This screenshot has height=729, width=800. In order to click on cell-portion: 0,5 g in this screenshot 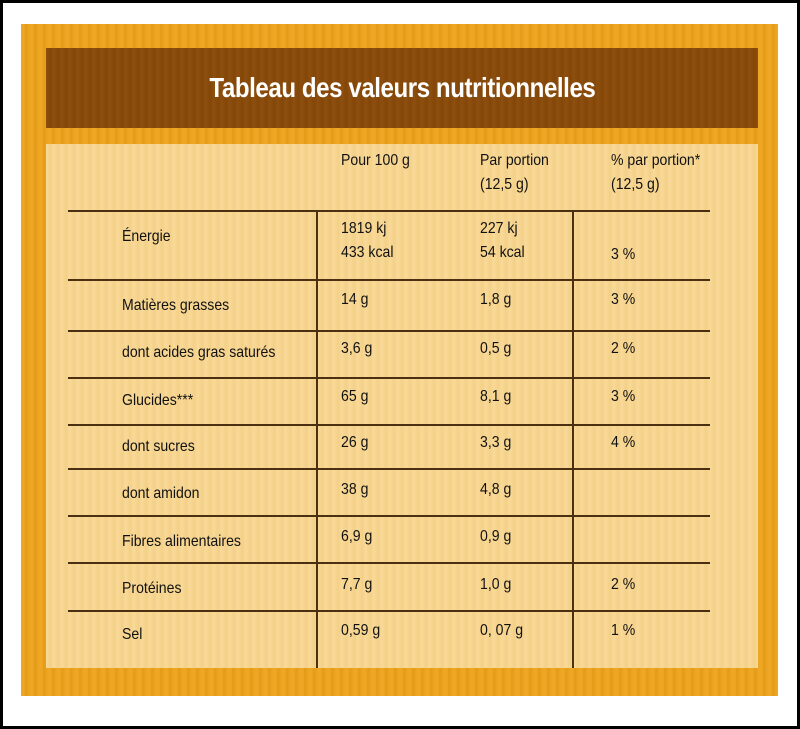, I will do `click(496, 348)`.